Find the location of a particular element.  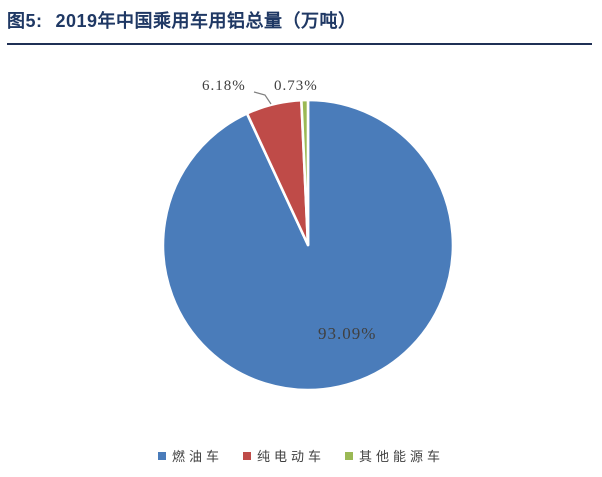

legend-swatch-other-icon is located at coordinates (349, 455).